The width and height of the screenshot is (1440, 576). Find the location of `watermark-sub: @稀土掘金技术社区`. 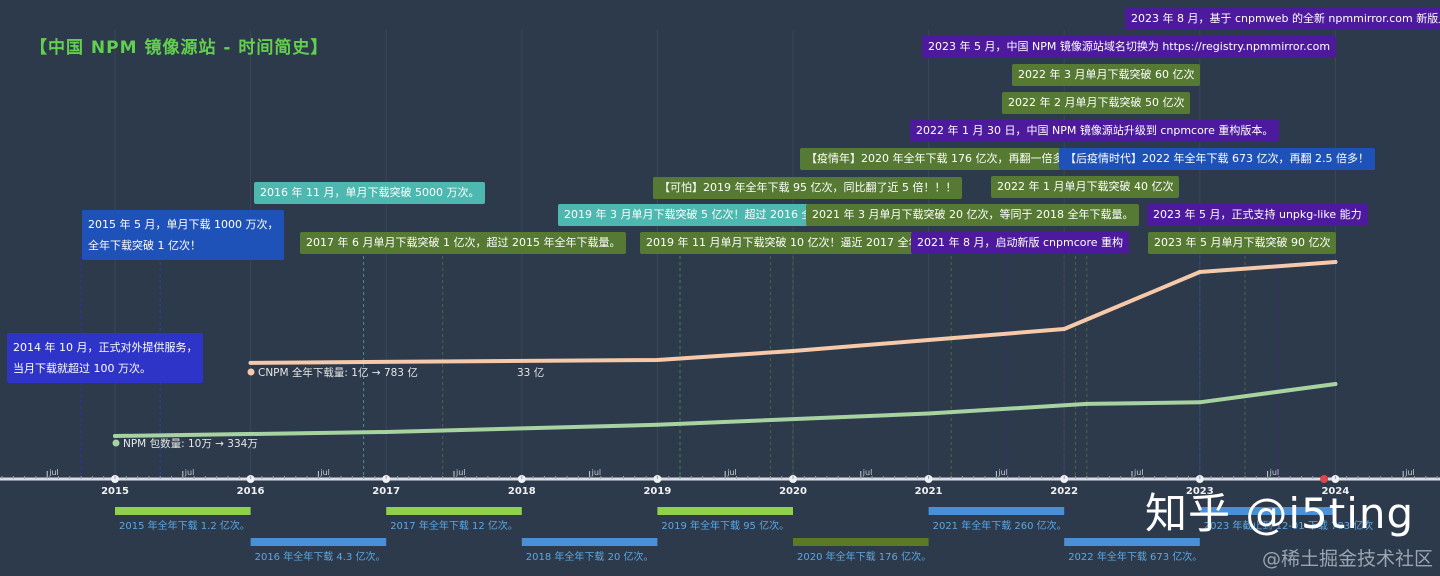

watermark-sub: @稀土掘金技术社区 is located at coordinates (1348, 559).